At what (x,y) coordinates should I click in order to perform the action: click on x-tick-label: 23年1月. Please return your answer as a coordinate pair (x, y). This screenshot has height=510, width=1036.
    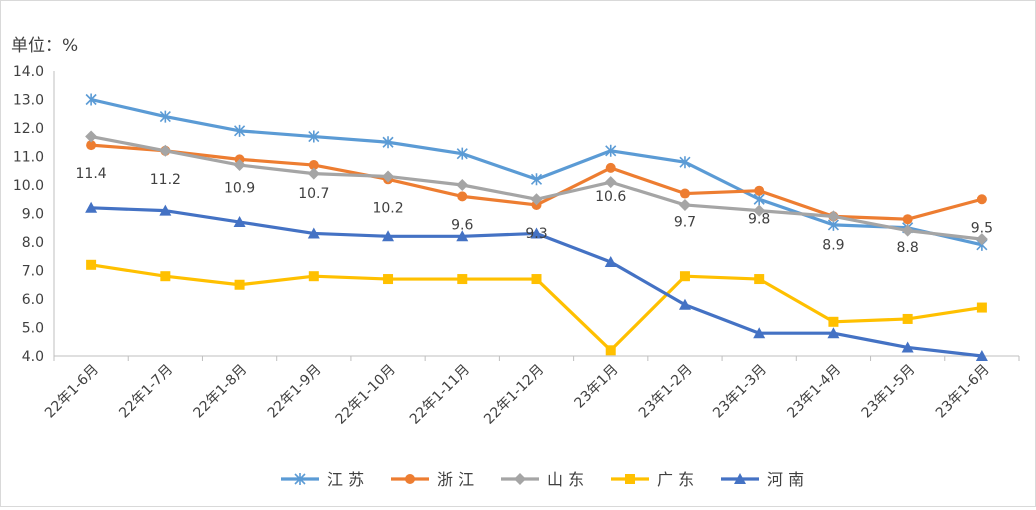
    Looking at the image, I should click on (597, 387).